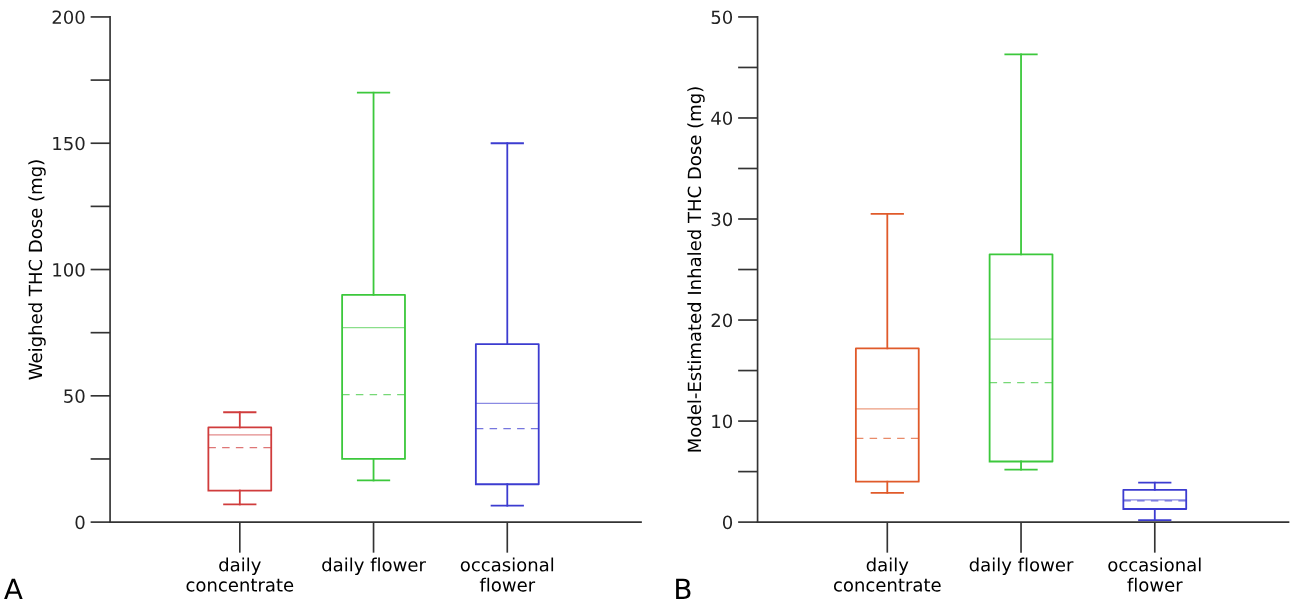  What do you see at coordinates (683, 588) in the screenshot?
I see `text: B` at bounding box center [683, 588].